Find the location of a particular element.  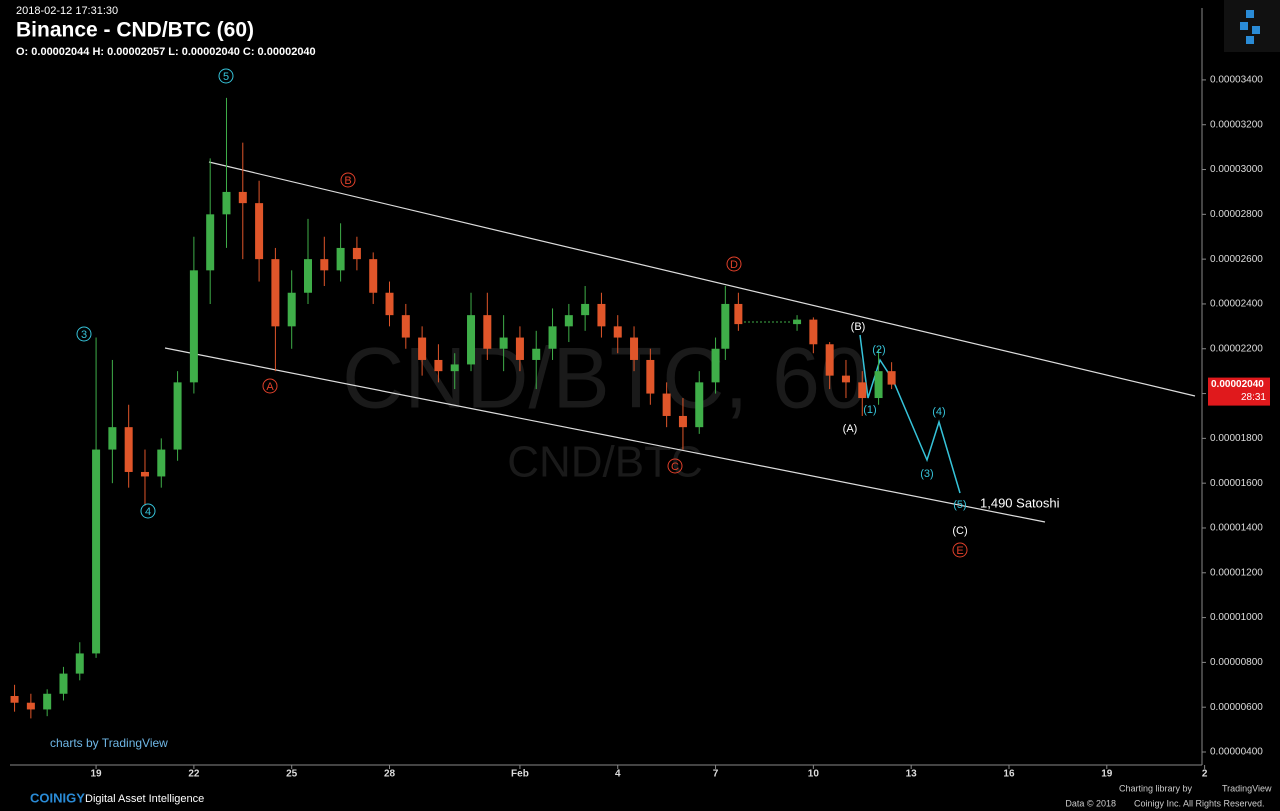

y-tick-label: 0.00003400 is located at coordinates (1236, 80).